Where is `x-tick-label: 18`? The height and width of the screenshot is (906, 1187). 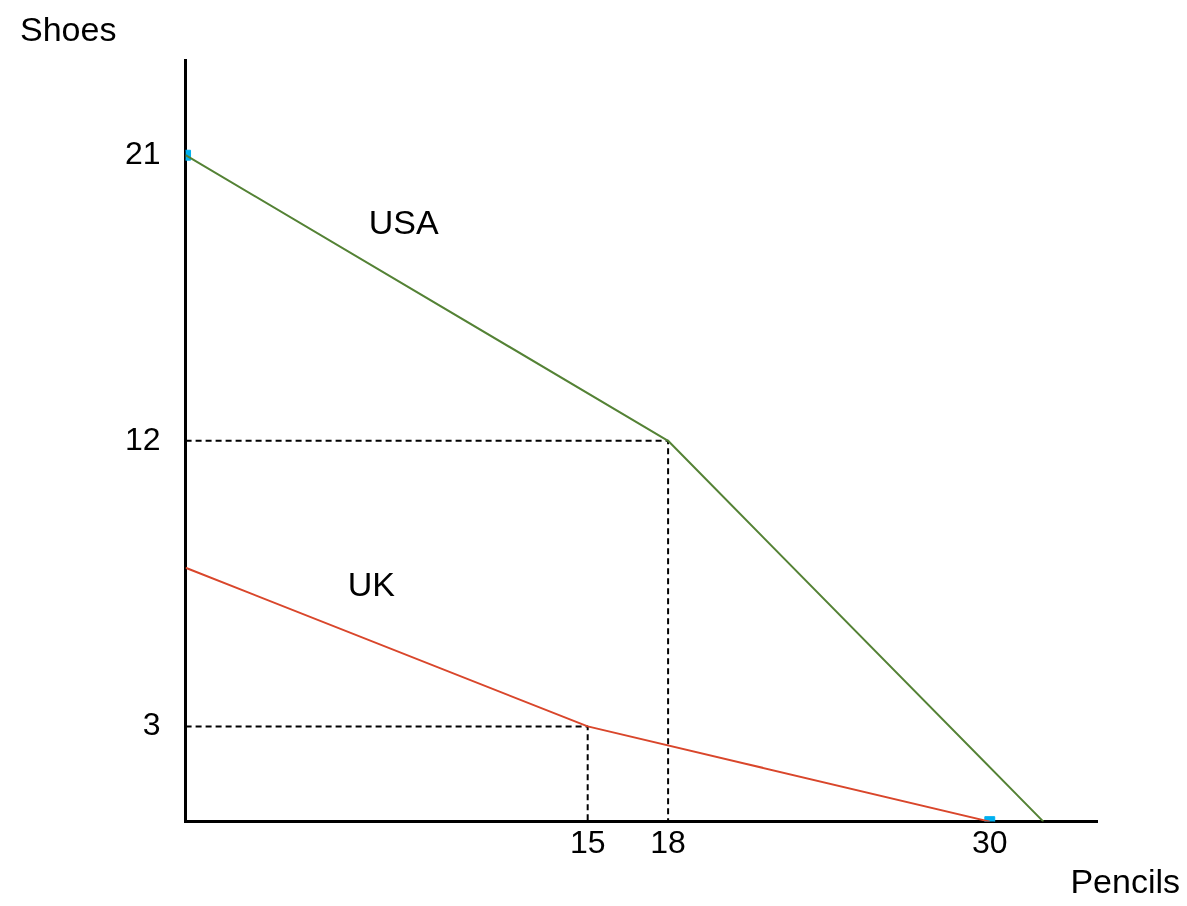
x-tick-label: 18 is located at coordinates (668, 841).